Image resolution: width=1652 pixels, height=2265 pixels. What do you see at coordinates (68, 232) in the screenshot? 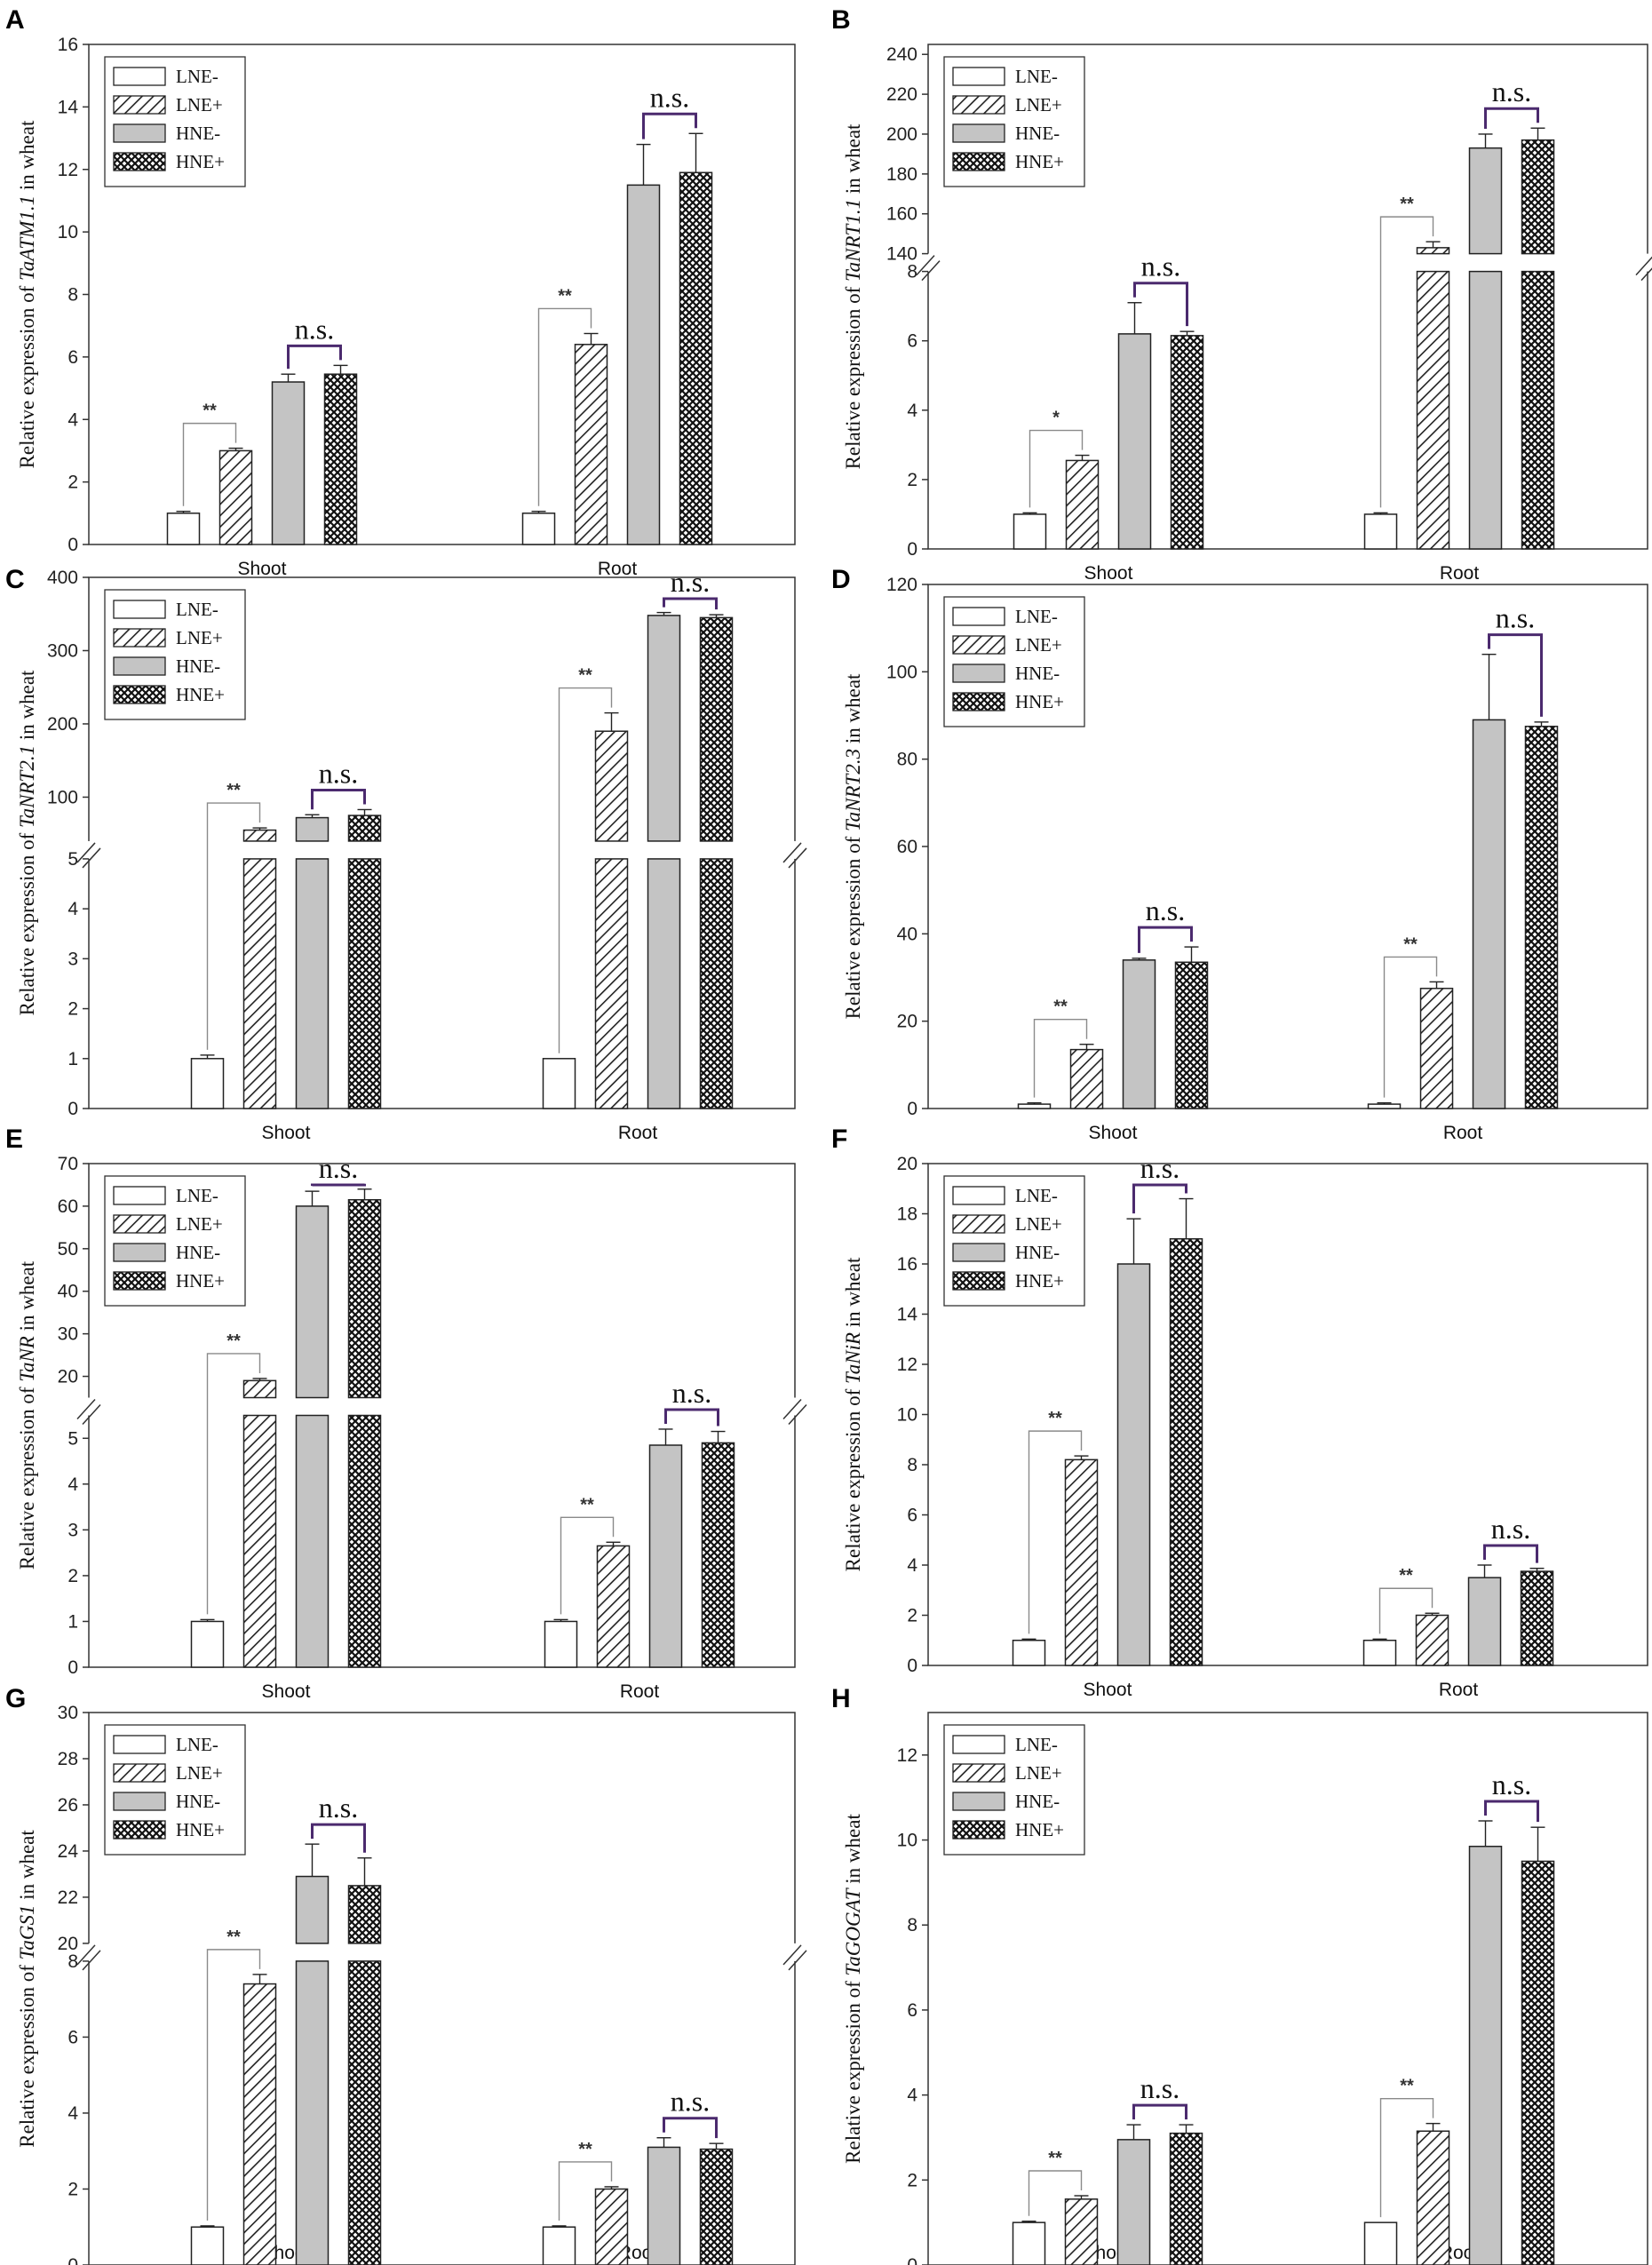
I see `y-tick-label: 10` at bounding box center [68, 232].